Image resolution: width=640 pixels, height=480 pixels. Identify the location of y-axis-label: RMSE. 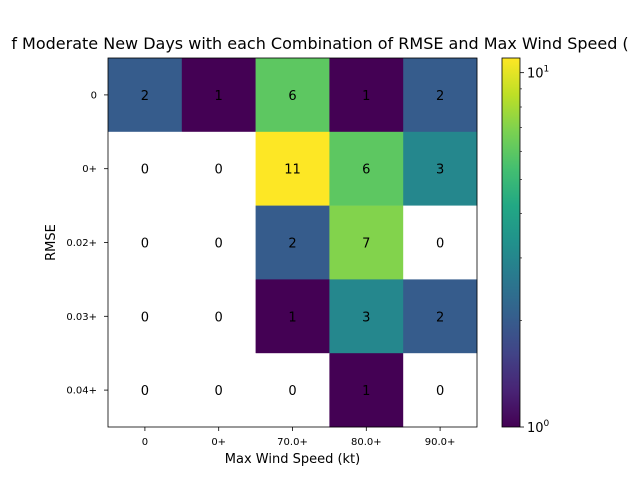
(51, 242).